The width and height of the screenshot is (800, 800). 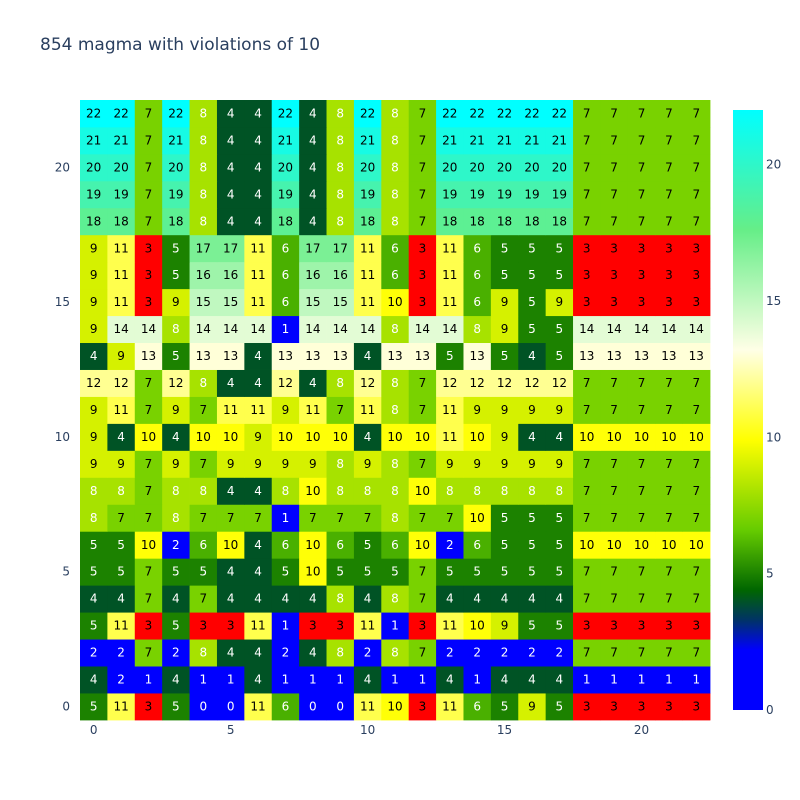 What do you see at coordinates (340, 707) in the screenshot?
I see `cell-value-label: 0` at bounding box center [340, 707].